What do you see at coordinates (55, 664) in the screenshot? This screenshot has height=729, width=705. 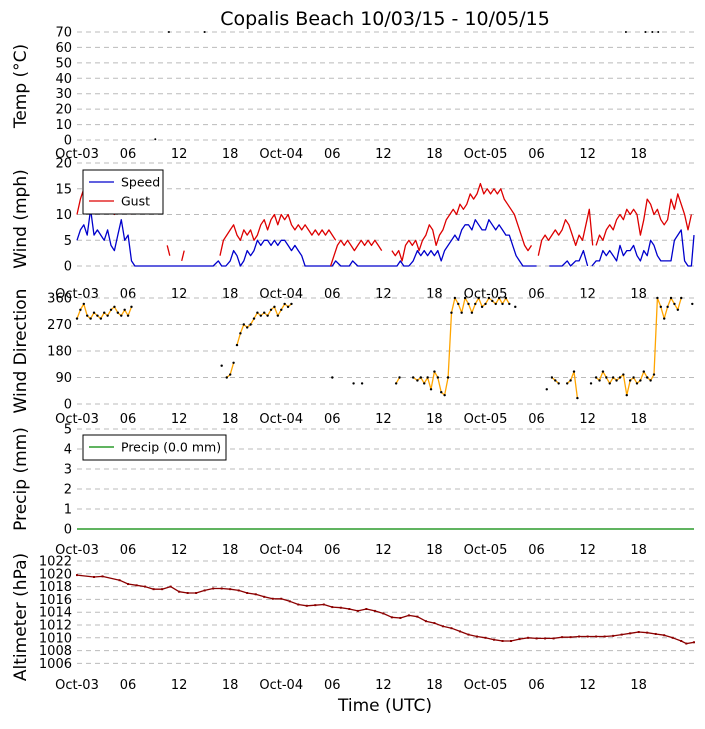 I see `altimeter-y-tick-label: 1006` at bounding box center [55, 664].